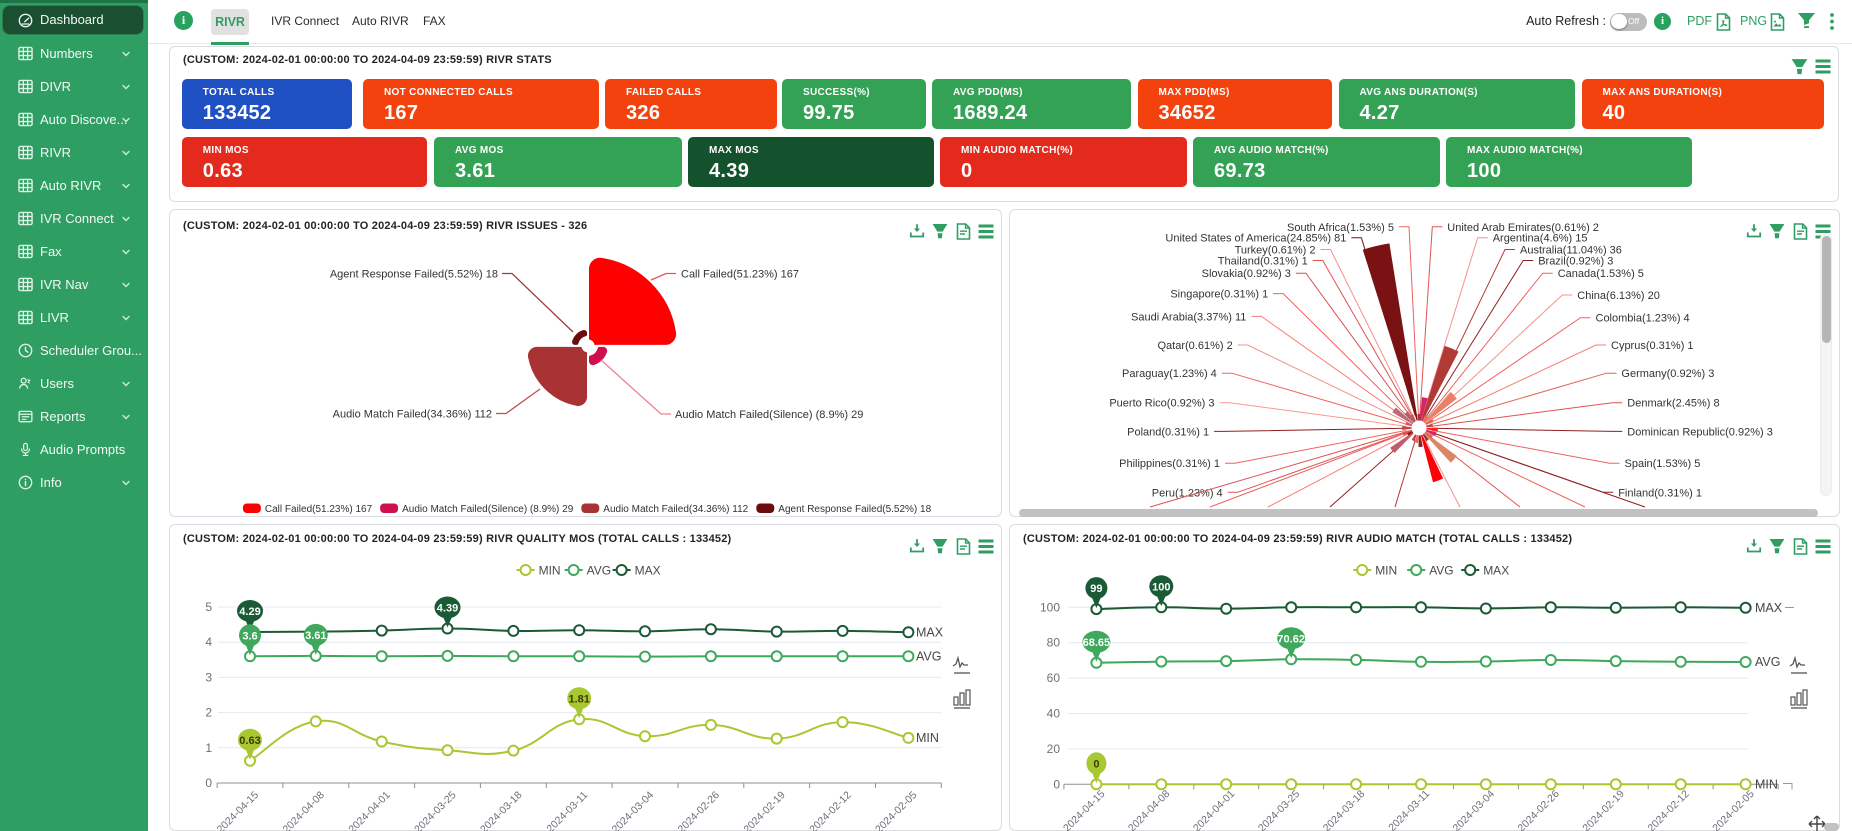  Describe the element at coordinates (1255, 239) in the screenshot. I see `svg-text:United States of America(24.85: United States of America(24.85%) 81` at that location.